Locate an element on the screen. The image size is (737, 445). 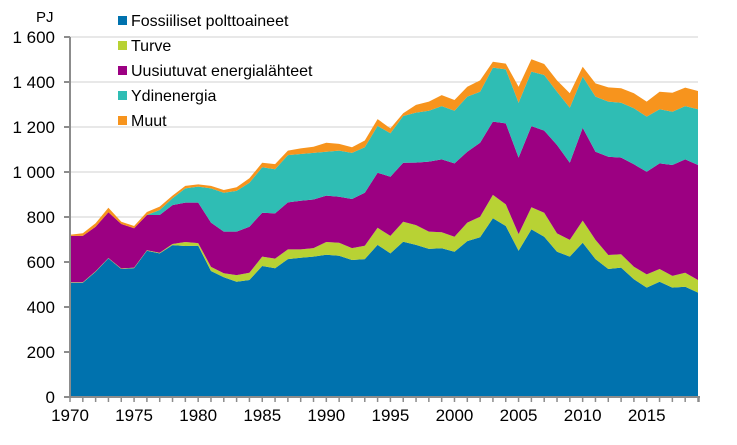
y-tick-label: 0 is located at coordinates (50, 397).